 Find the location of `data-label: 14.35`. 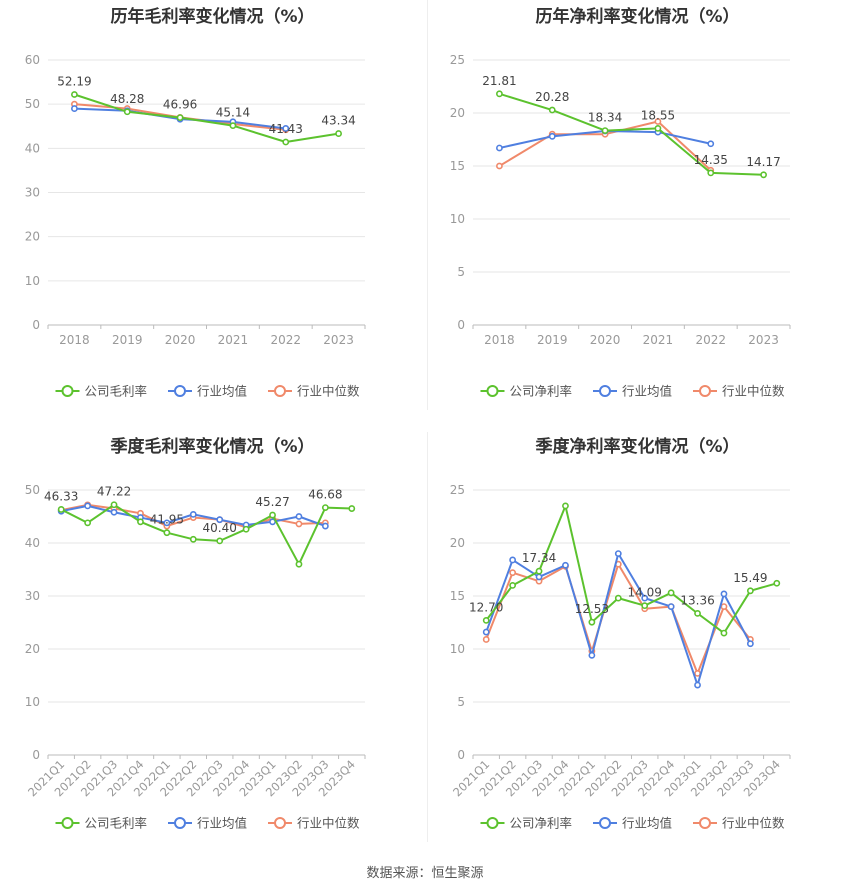

data-label: 14.35 is located at coordinates (711, 160).